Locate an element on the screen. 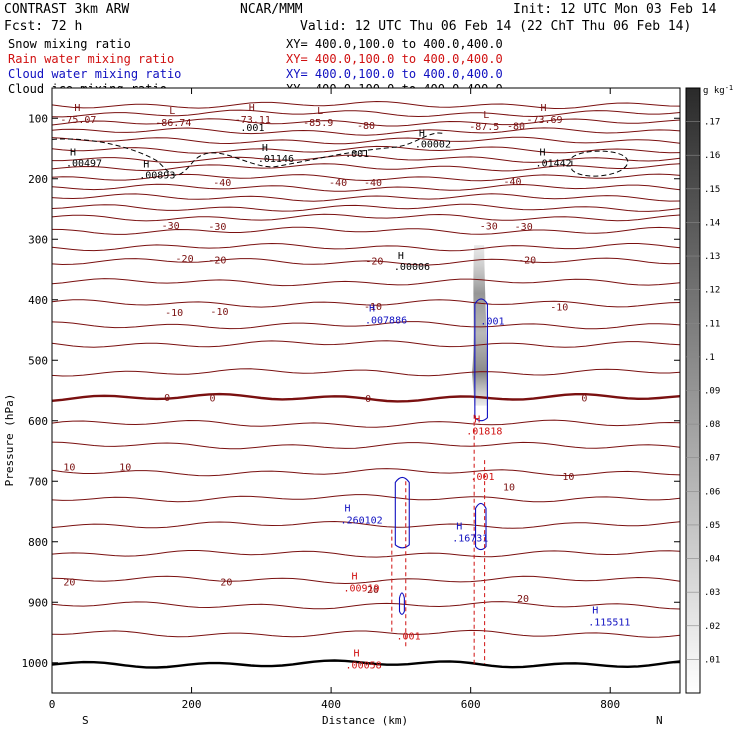 The width and height of the screenshot is (740, 740). ice-max-value: .00006 is located at coordinates (412, 267).